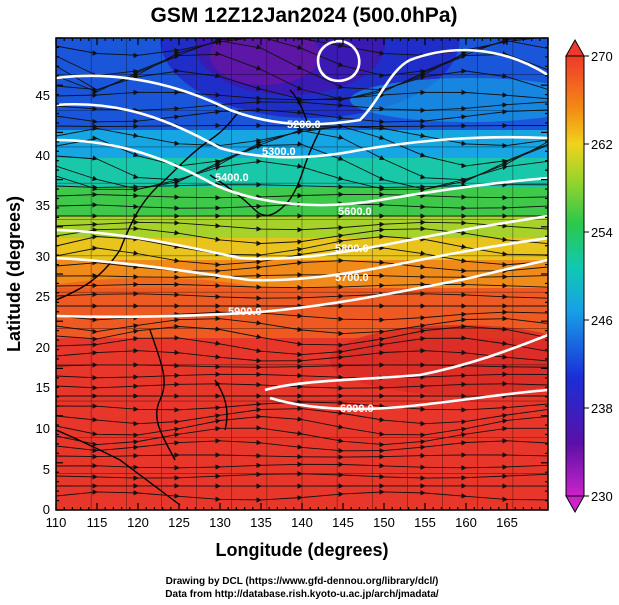 Image resolution: width=619 pixels, height=605 pixels. What do you see at coordinates (301, 550) in the screenshot?
I see `x-axis-title: Longitude (degrees)` at bounding box center [301, 550].